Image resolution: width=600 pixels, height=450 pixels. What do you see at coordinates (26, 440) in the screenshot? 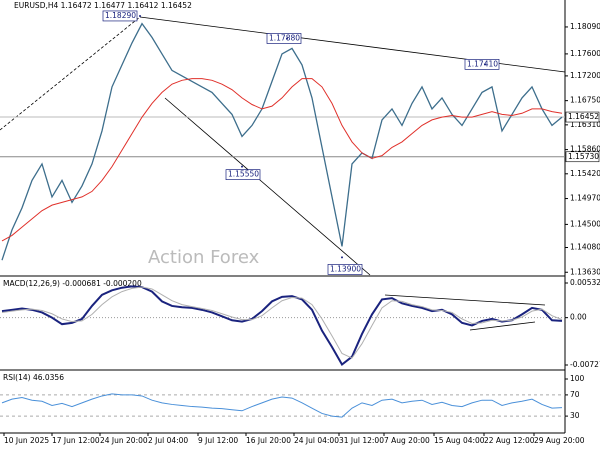
I see `x-tick-label: 10 Jun 2025` at bounding box center [26, 440].